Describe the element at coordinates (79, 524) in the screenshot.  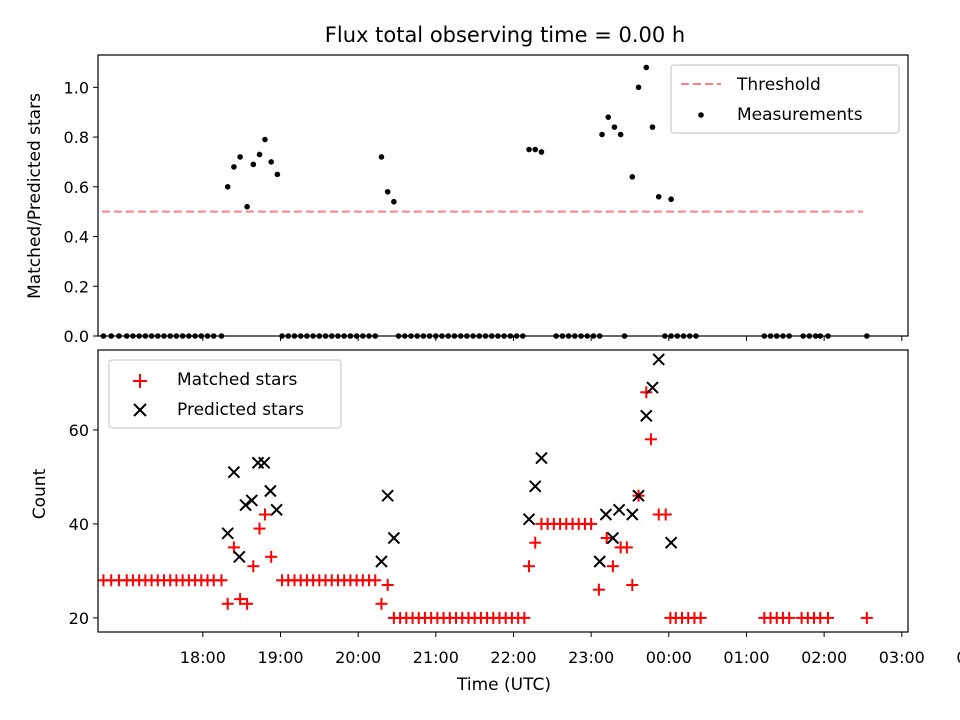
I see `bottom-y-tick-label: 40` at that location.